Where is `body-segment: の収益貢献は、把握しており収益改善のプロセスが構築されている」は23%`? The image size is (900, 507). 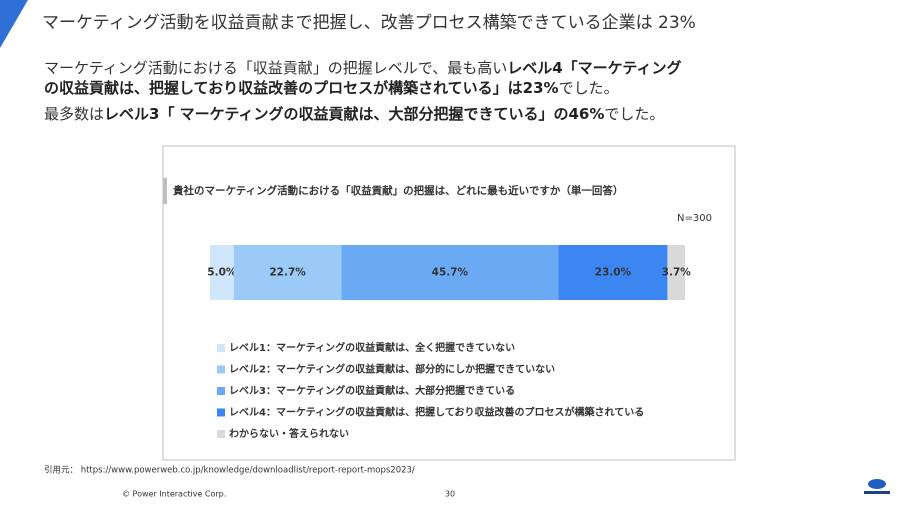
body-segment: の収益貢献は、把握しており収益改善のプロセスが構築されている」は23% is located at coordinates (301, 88).